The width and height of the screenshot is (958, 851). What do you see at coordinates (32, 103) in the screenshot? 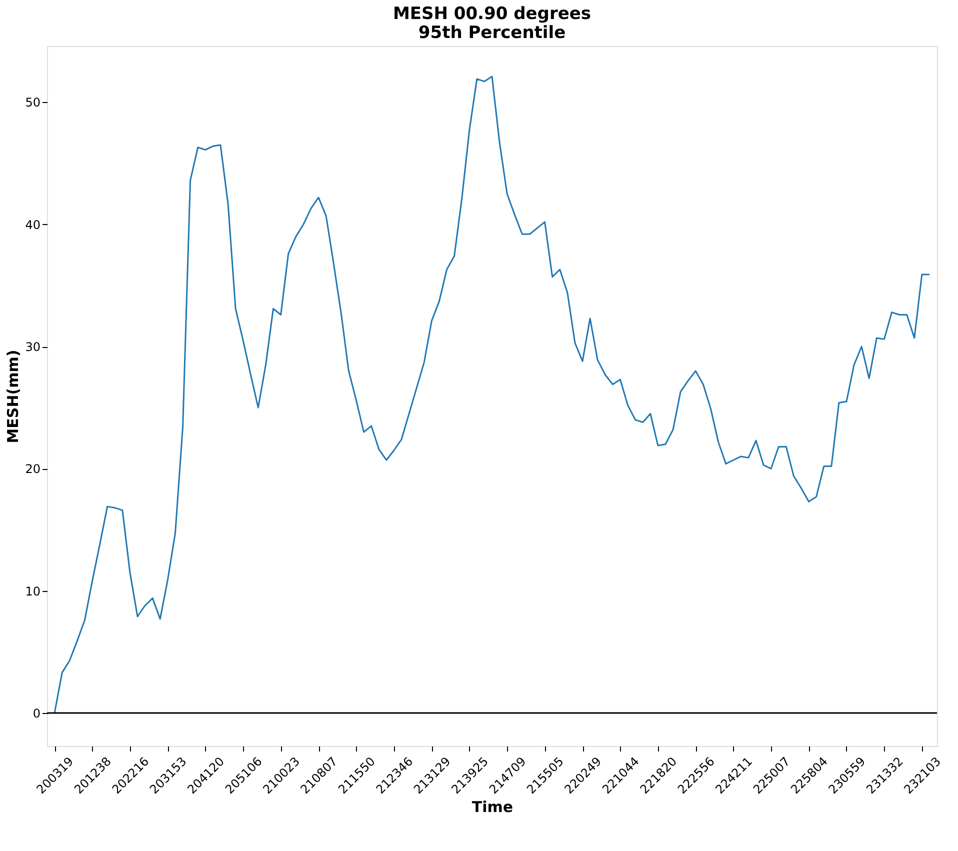
I see `y-tick-label: 50` at bounding box center [32, 103].